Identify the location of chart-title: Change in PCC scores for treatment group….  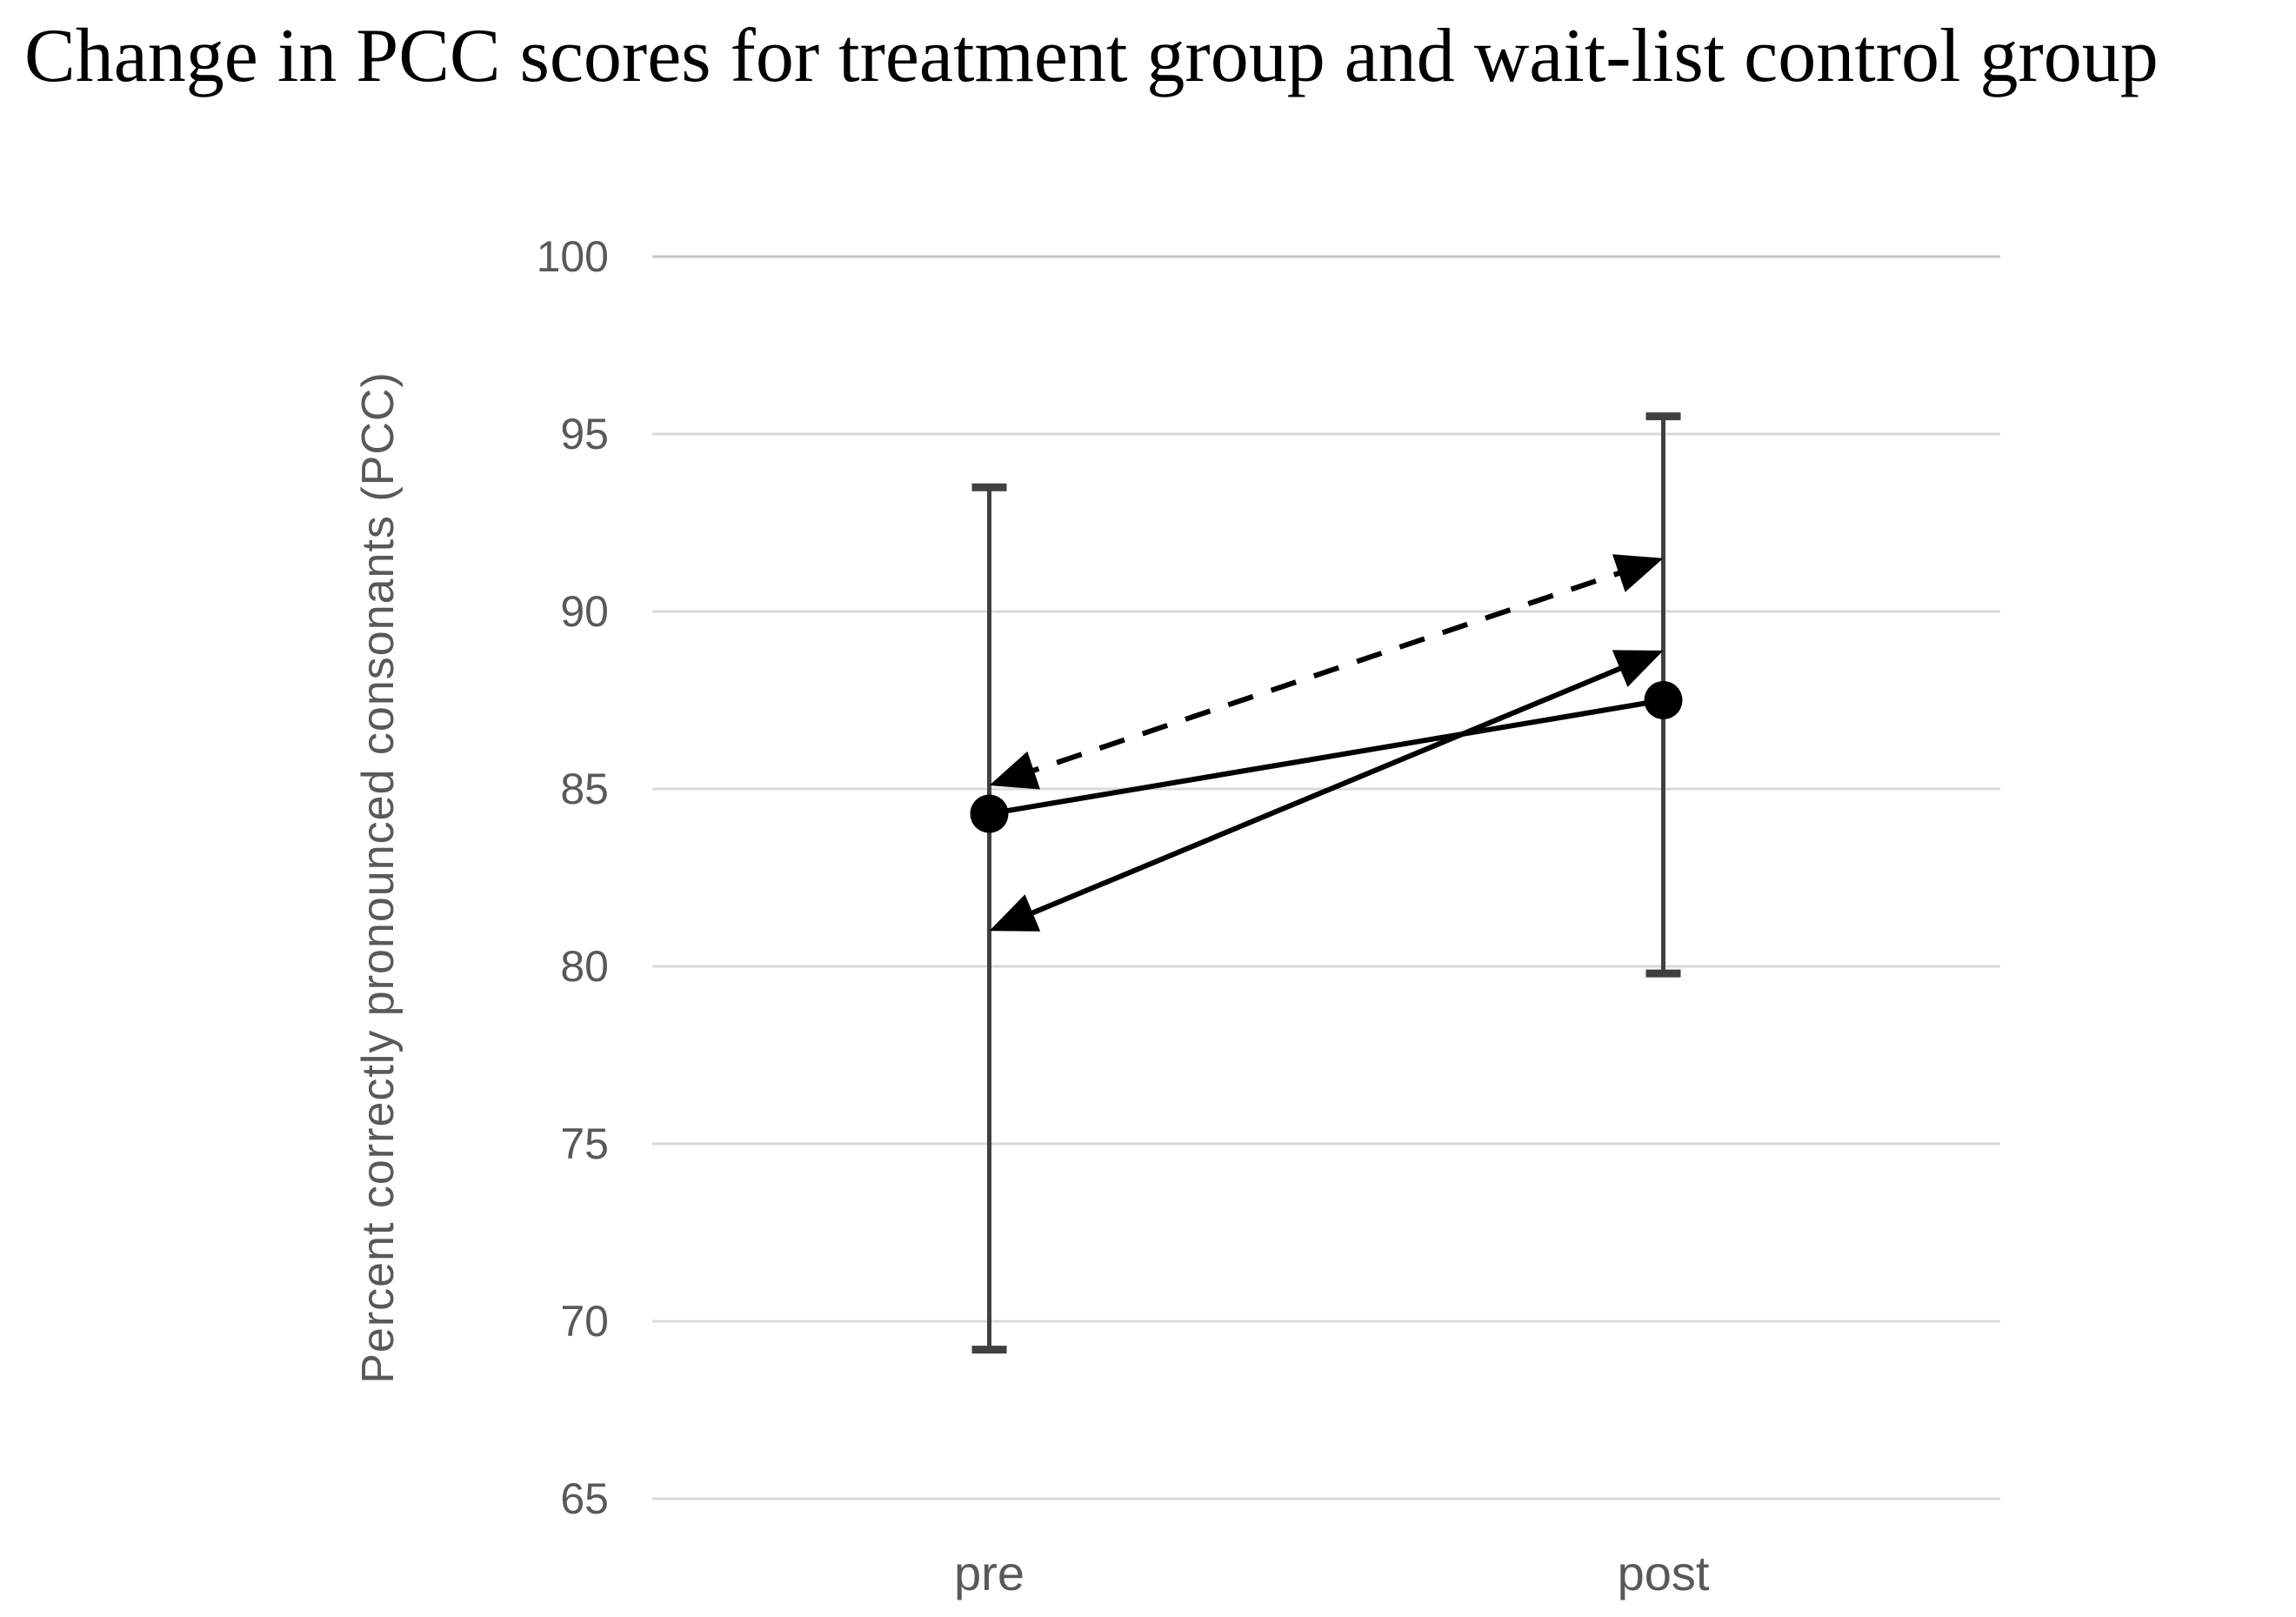
(1092, 56).